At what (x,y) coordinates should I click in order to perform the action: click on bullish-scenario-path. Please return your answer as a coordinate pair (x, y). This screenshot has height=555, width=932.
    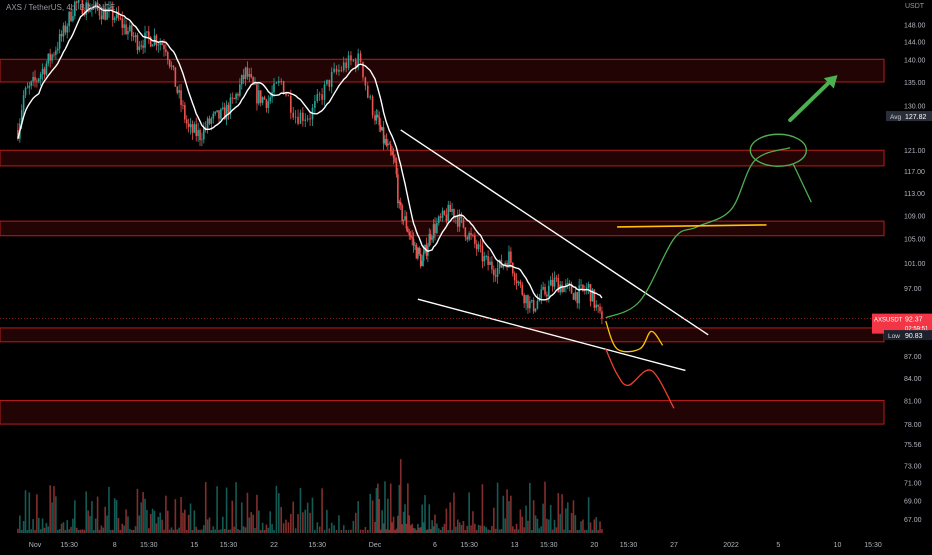
    Looking at the image, I should click on (698, 233).